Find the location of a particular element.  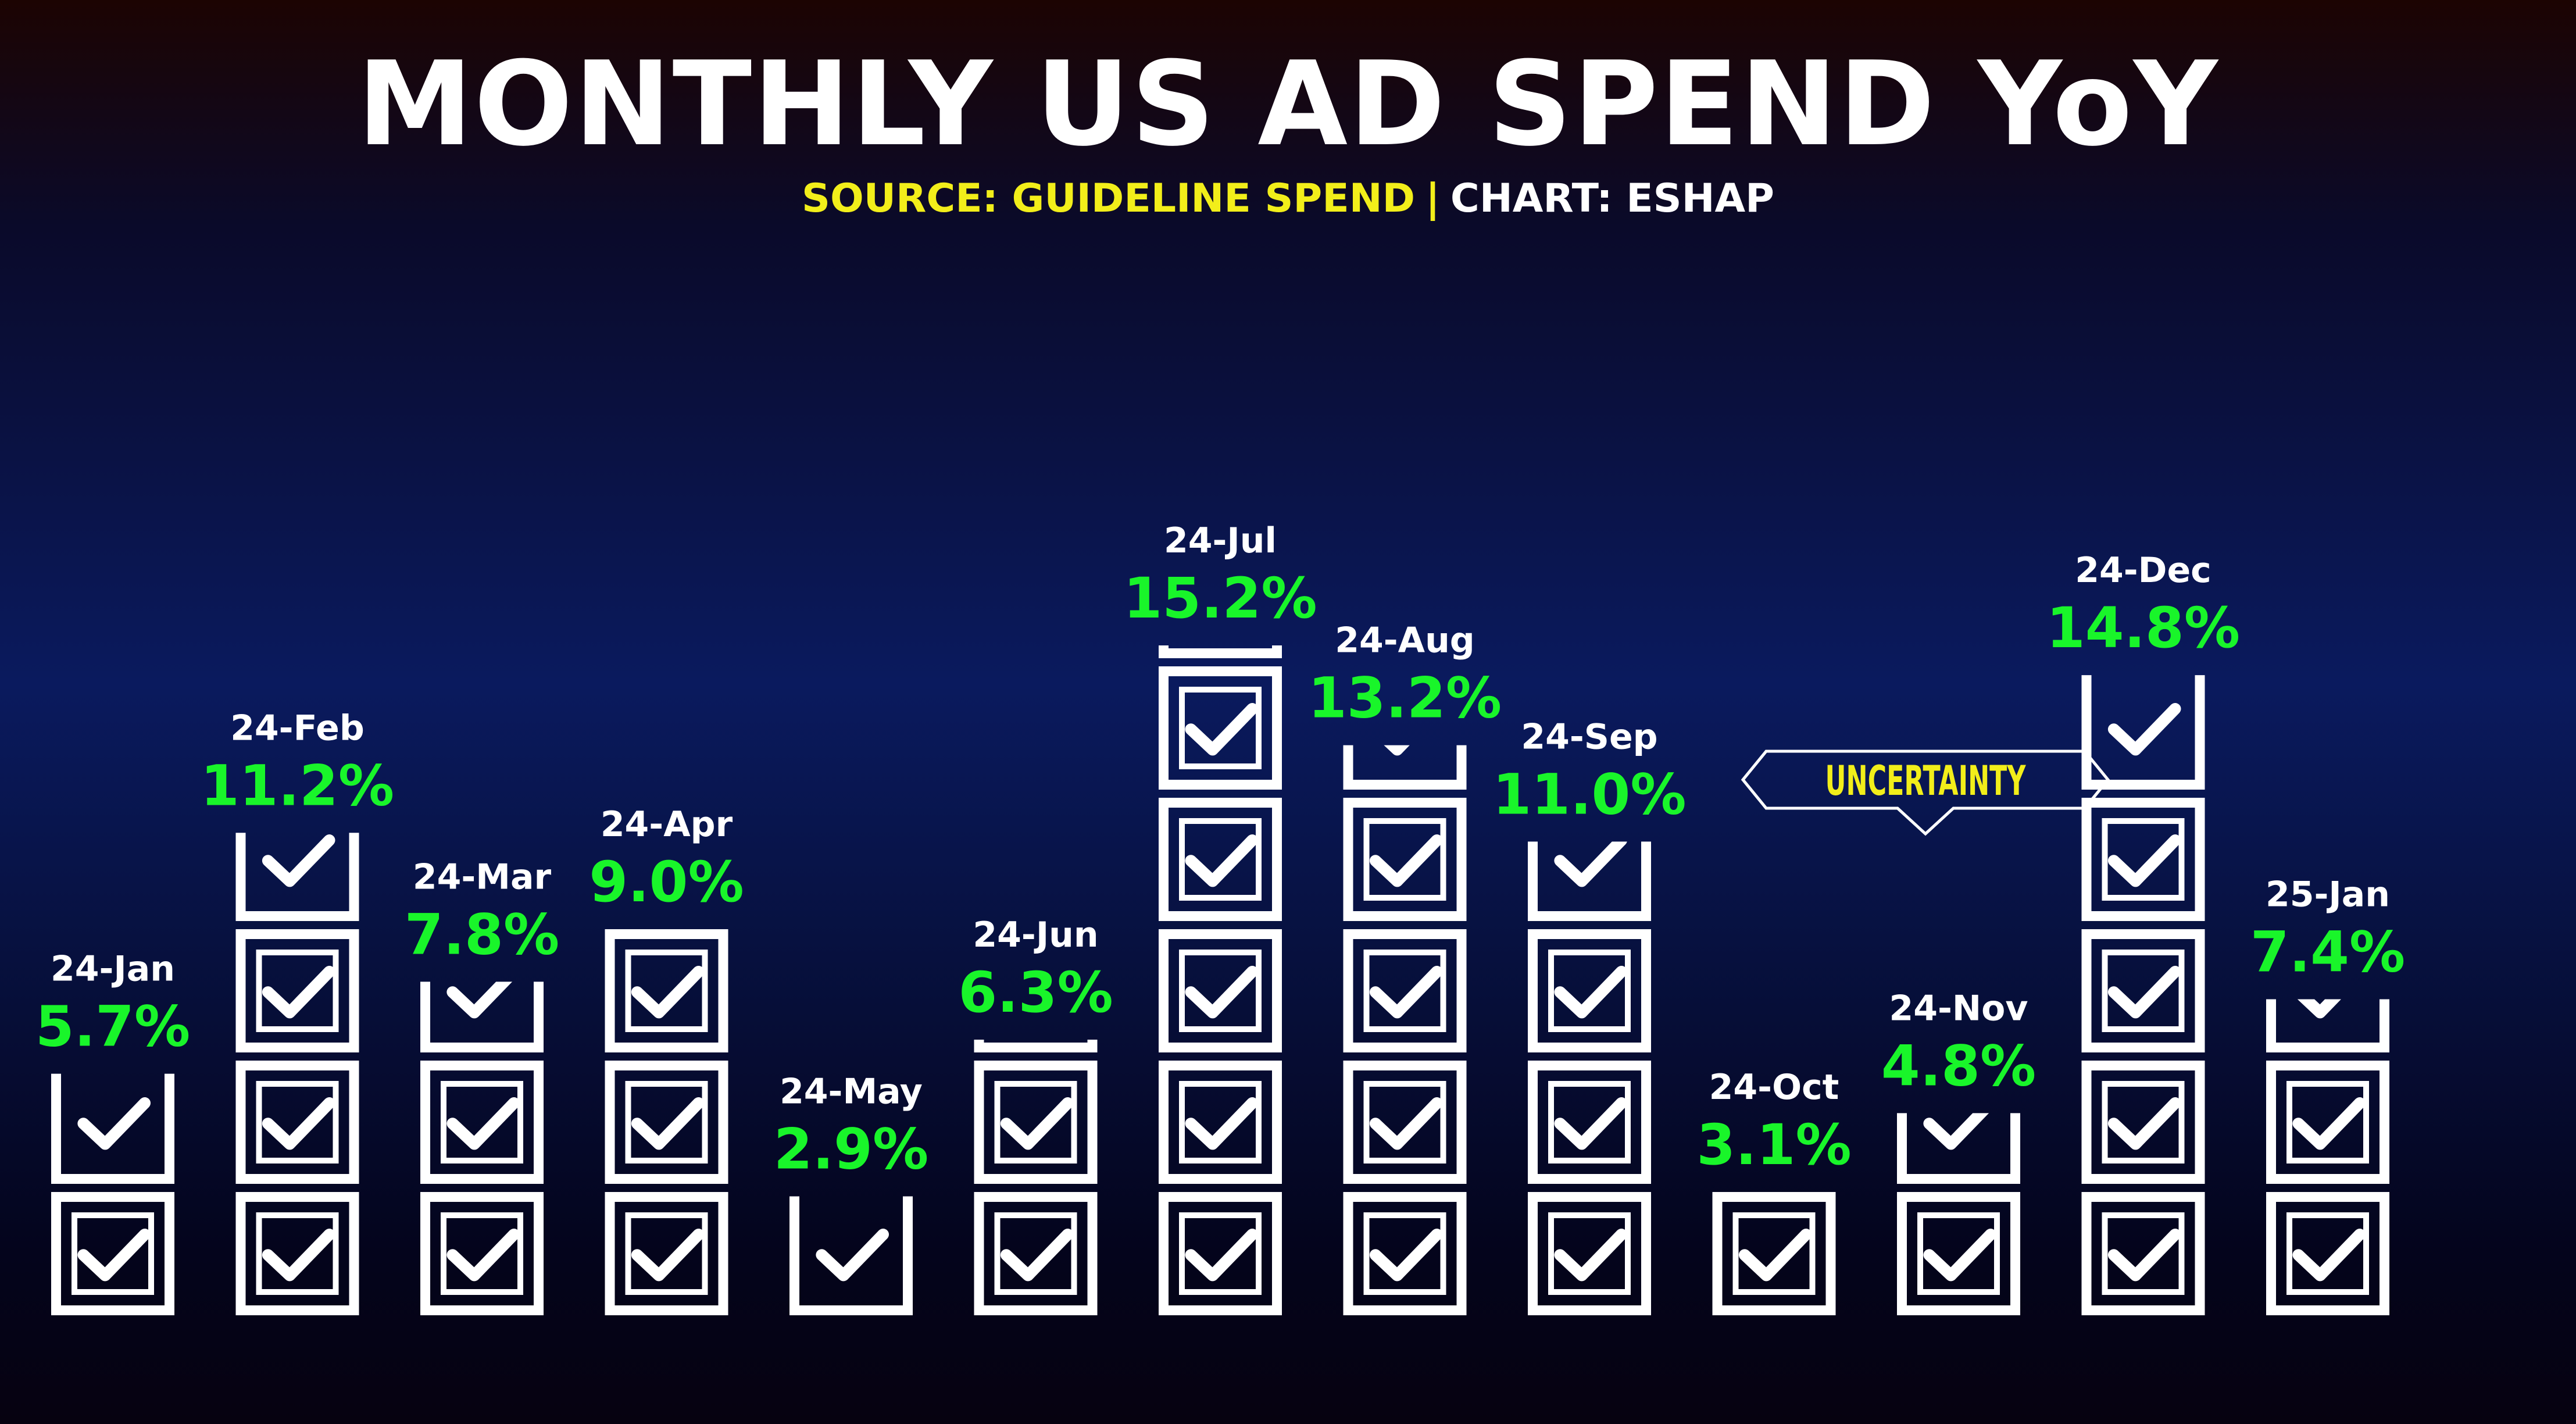

bar-column: 9.0% 24-Apr is located at coordinates (666, 1059).